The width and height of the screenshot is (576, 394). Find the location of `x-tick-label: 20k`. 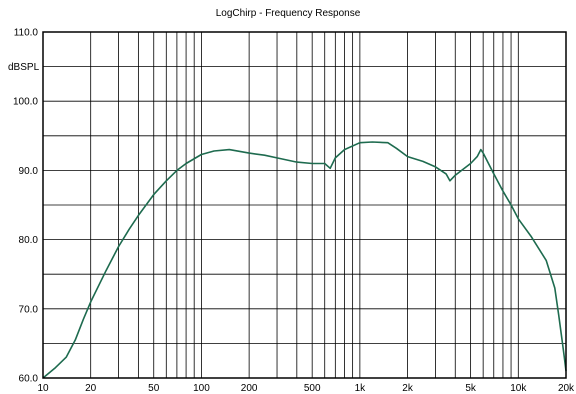

x-tick-label: 20k is located at coordinates (566, 388).